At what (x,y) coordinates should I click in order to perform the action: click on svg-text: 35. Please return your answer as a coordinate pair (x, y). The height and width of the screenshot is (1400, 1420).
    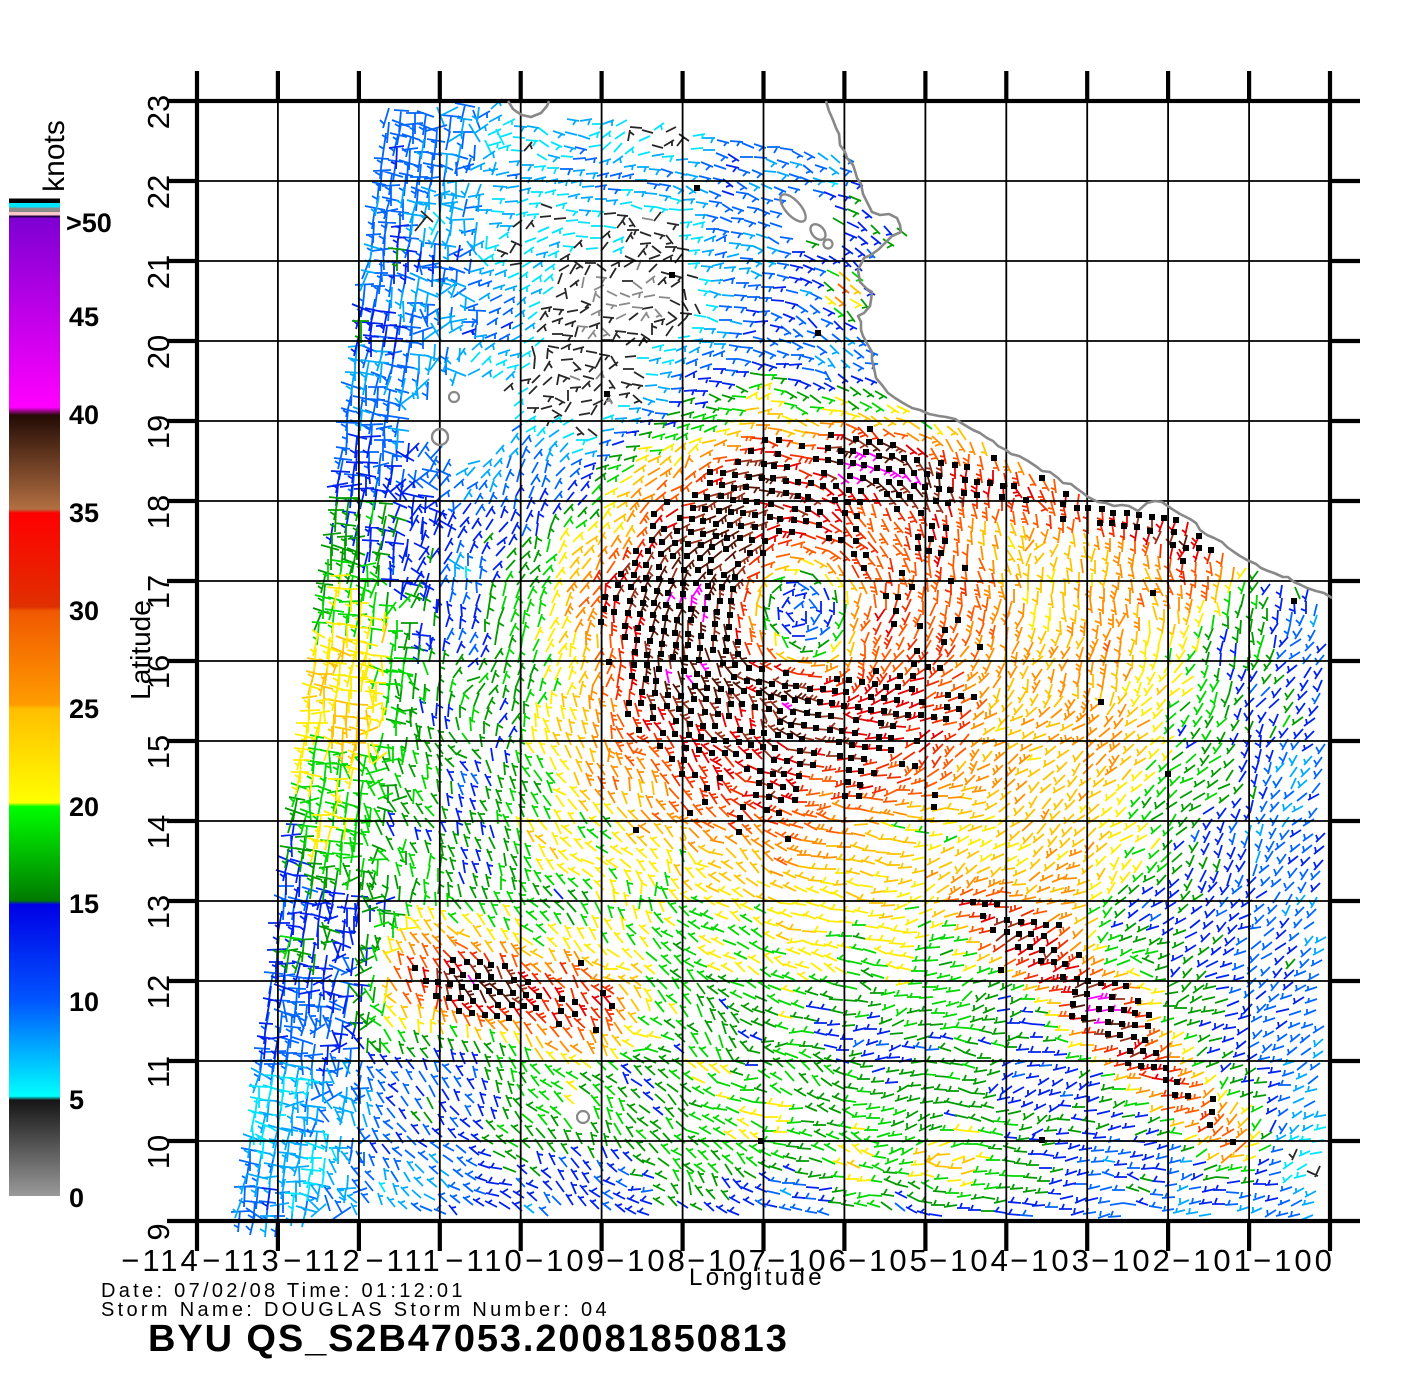
    Looking at the image, I should click on (84, 513).